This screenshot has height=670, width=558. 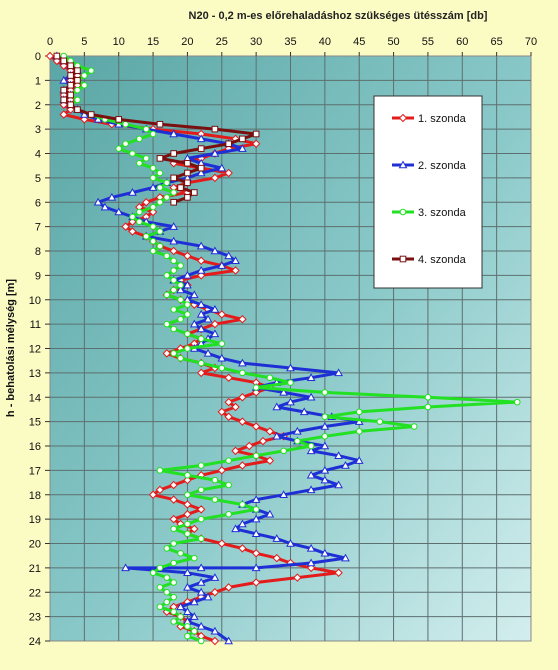 What do you see at coordinates (38, 179) in the screenshot?
I see `y-tick-label: 5` at bounding box center [38, 179].